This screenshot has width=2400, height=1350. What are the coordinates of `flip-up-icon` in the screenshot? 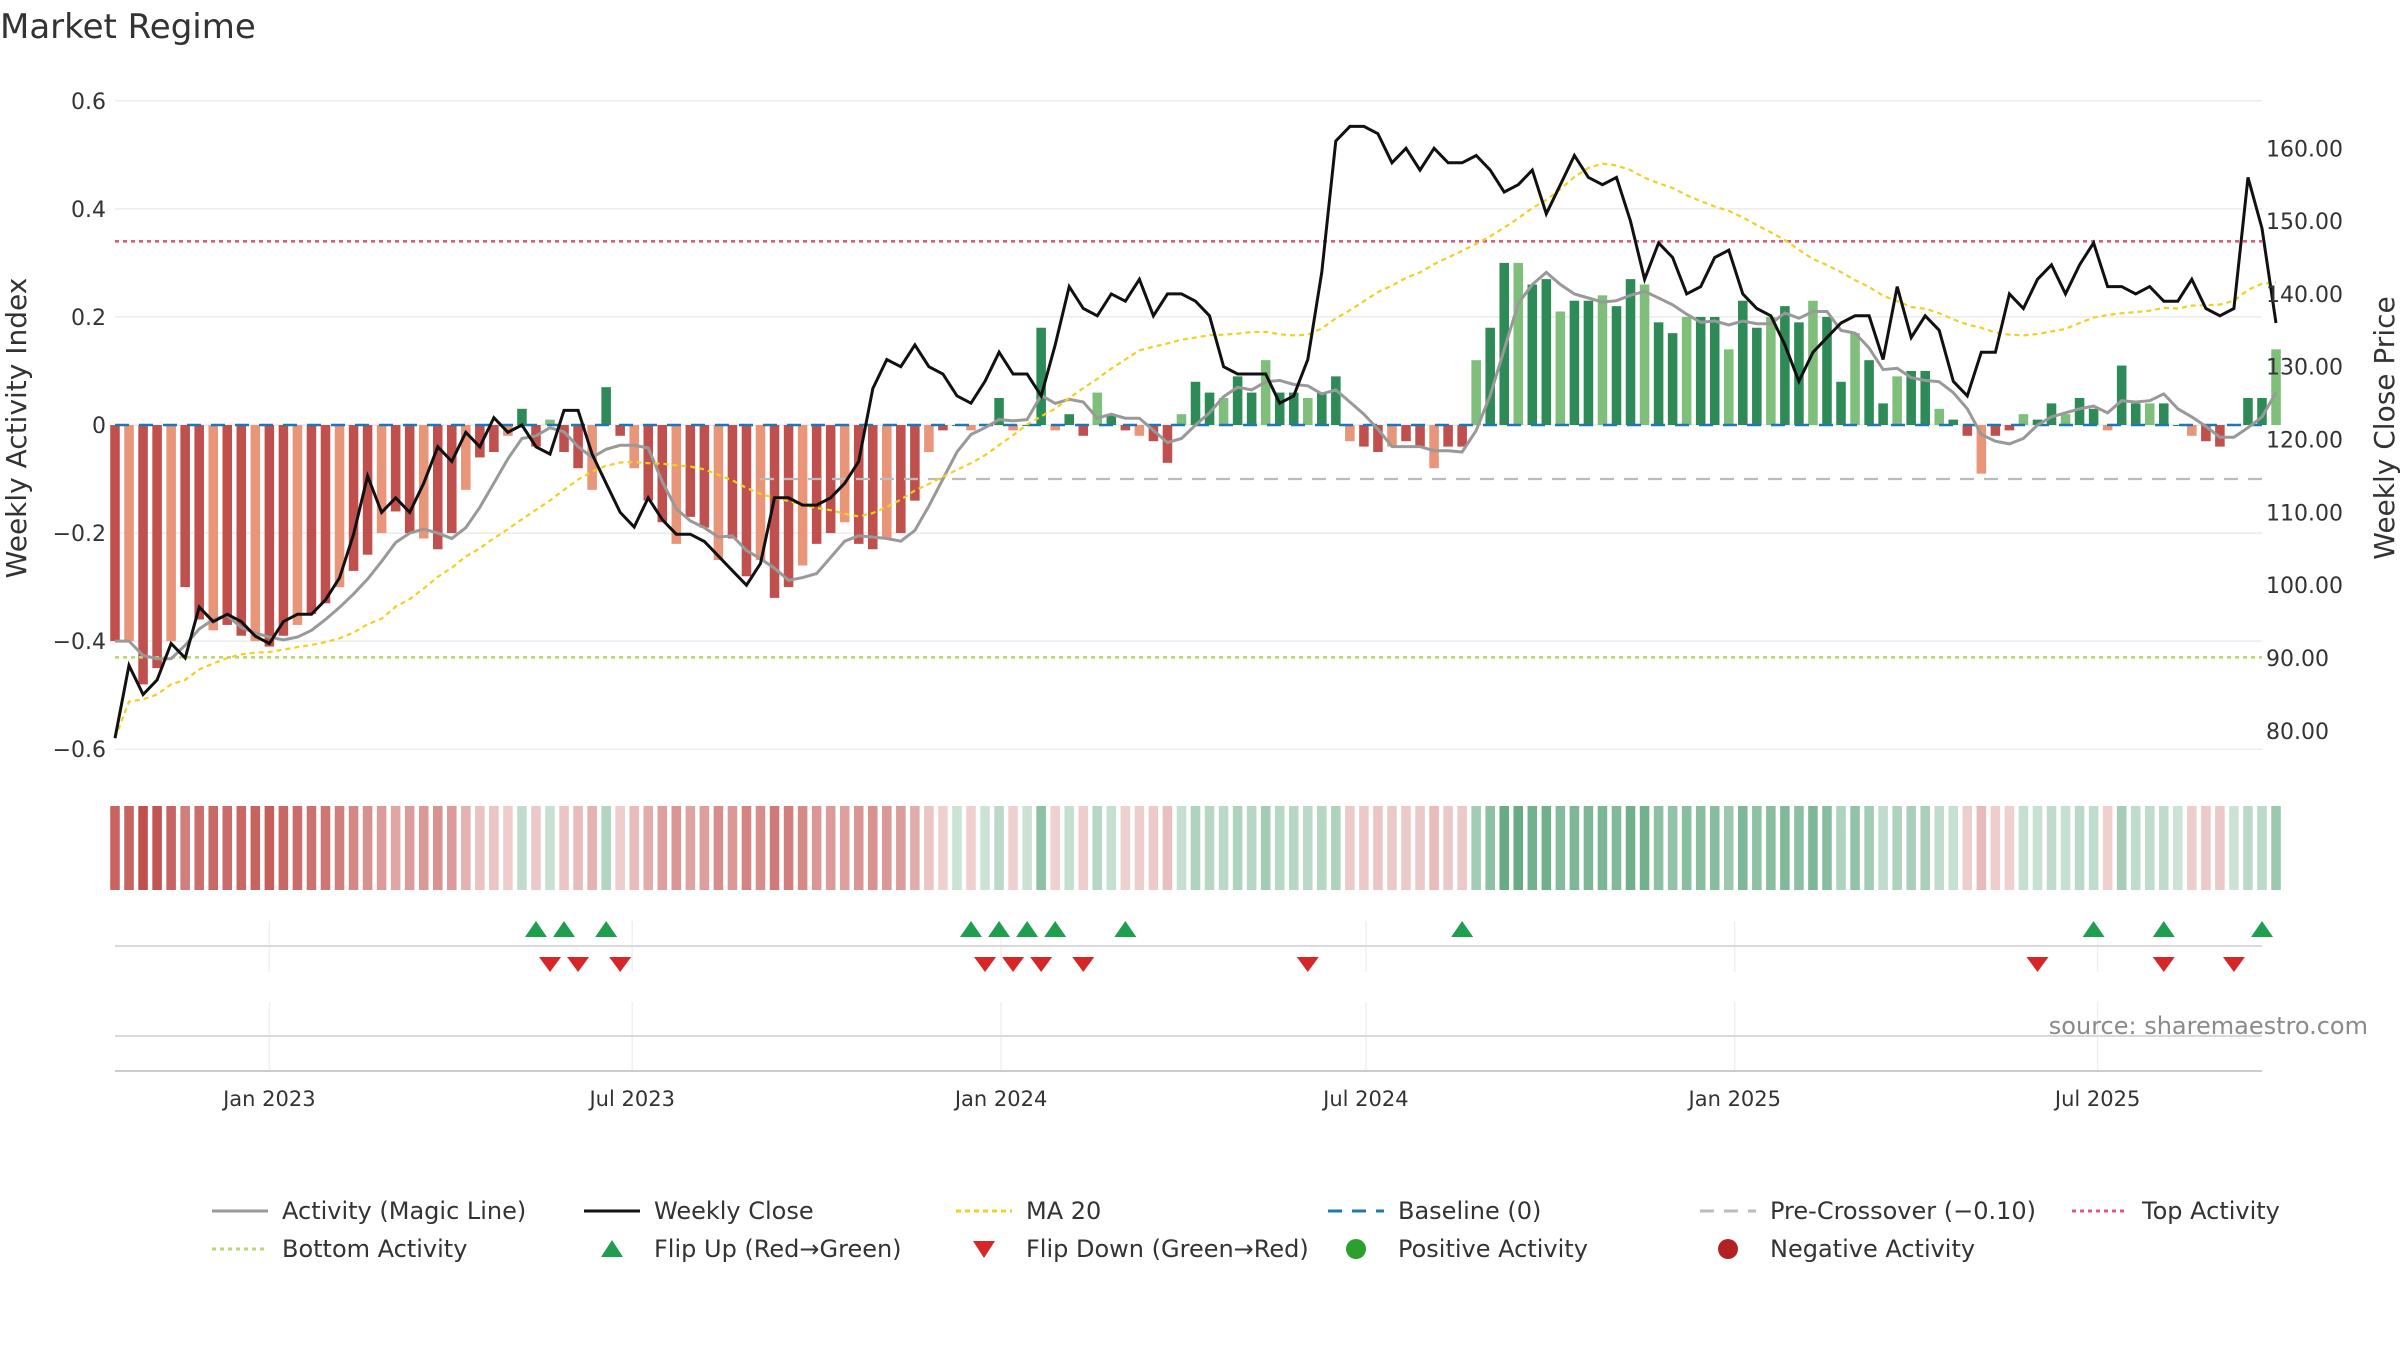 It's located at (612, 1249).